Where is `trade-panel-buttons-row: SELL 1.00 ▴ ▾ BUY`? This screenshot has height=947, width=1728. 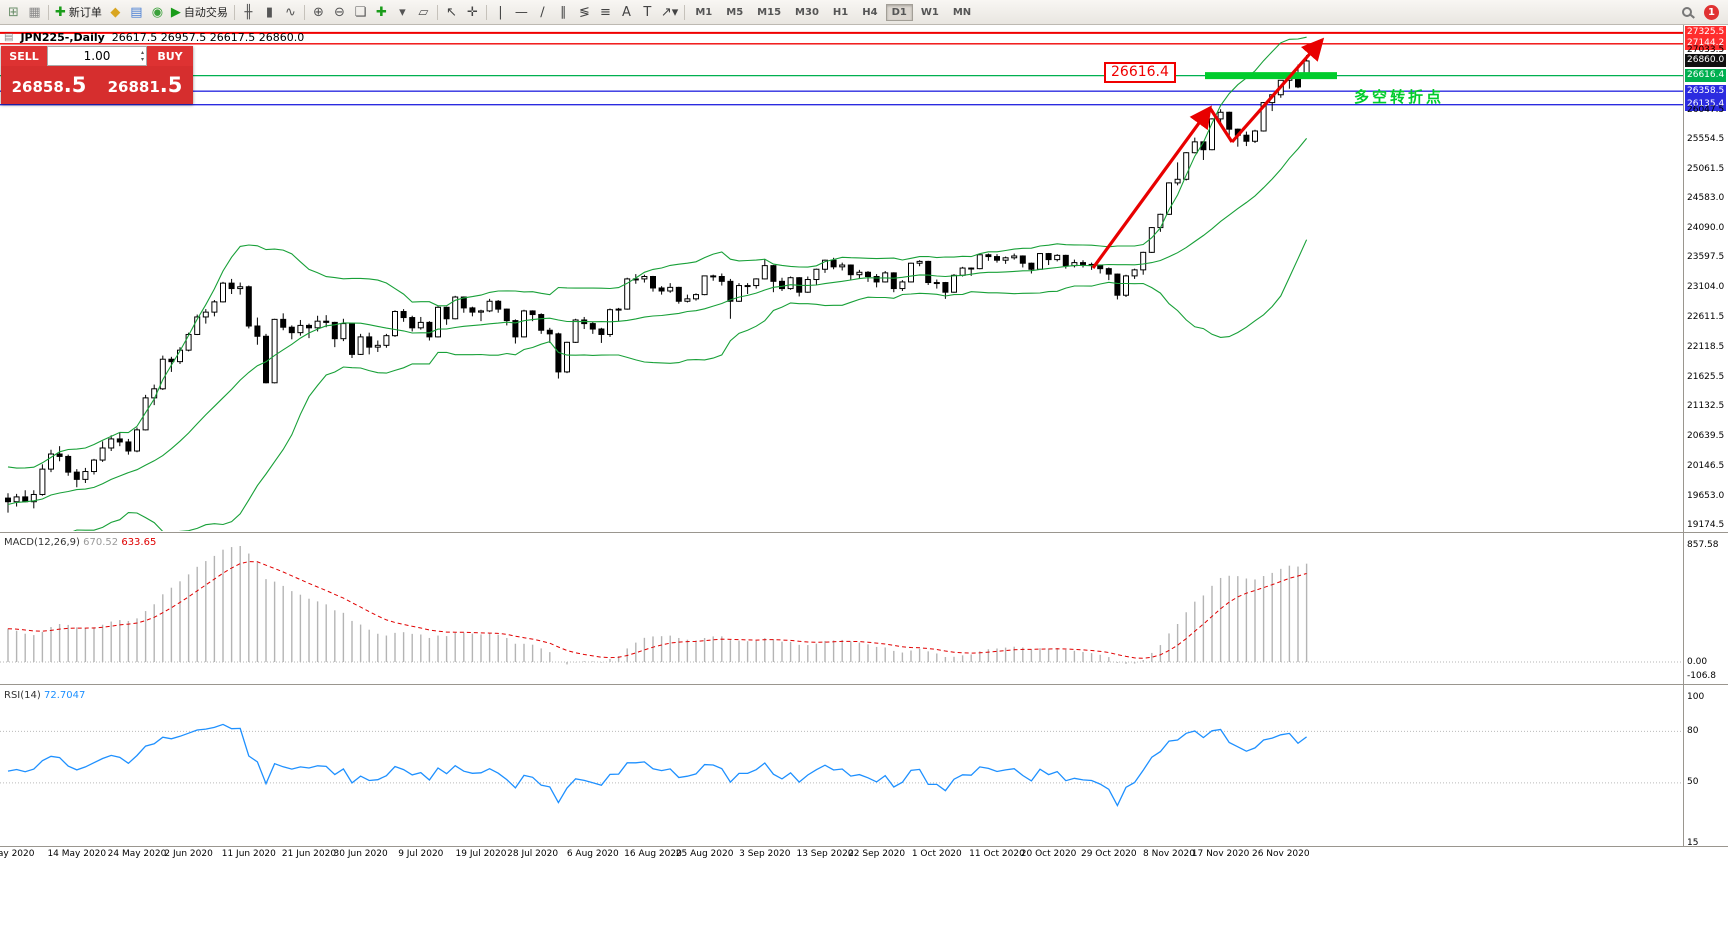
trade-panel-buttons-row: SELL 1.00 ▴ ▾ BUY is located at coordinates (97, 56).